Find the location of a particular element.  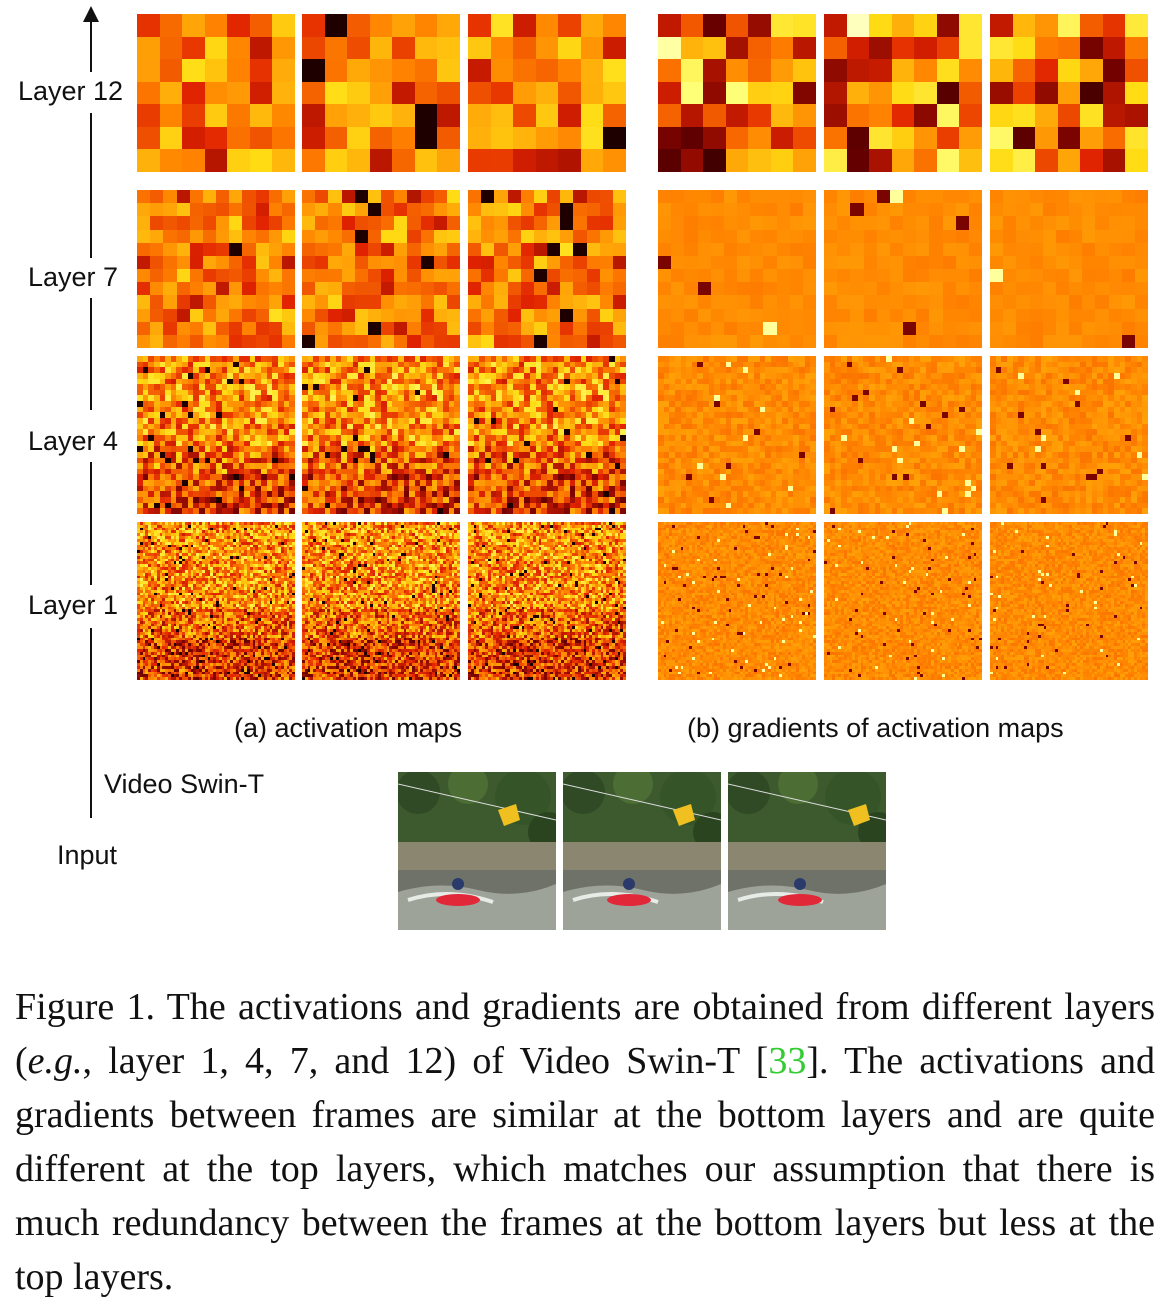

video-swin-t-label: Video Swin-T is located at coordinates (184, 784).